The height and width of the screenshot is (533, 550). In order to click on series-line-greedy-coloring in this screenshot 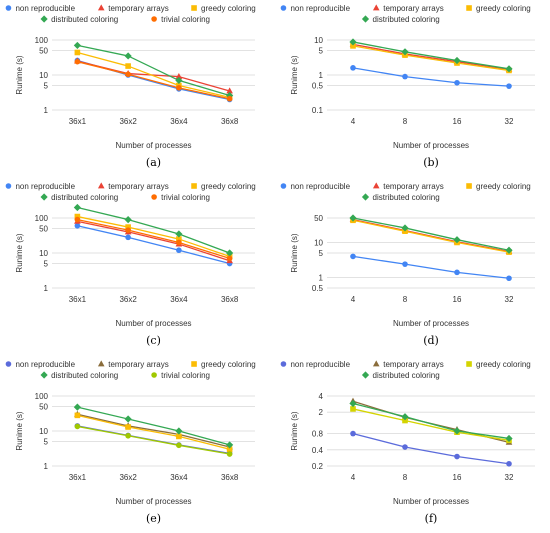, I will do `click(153, 432)`.